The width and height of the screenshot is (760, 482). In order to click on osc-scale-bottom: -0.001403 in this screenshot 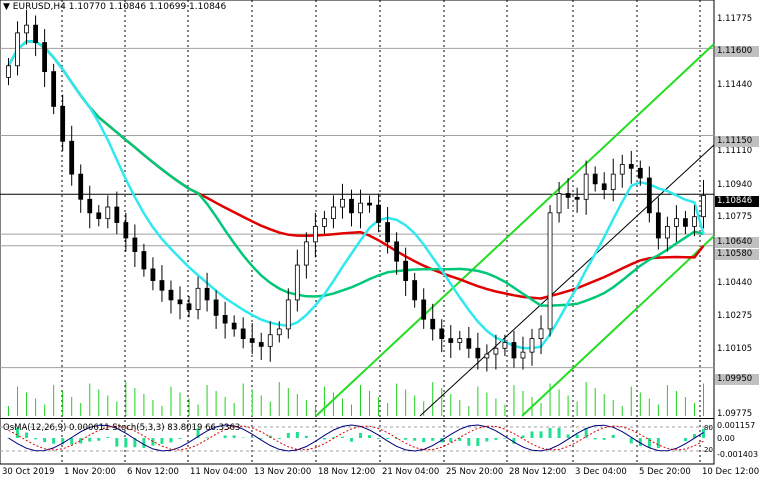, I will do `click(738, 454)`.